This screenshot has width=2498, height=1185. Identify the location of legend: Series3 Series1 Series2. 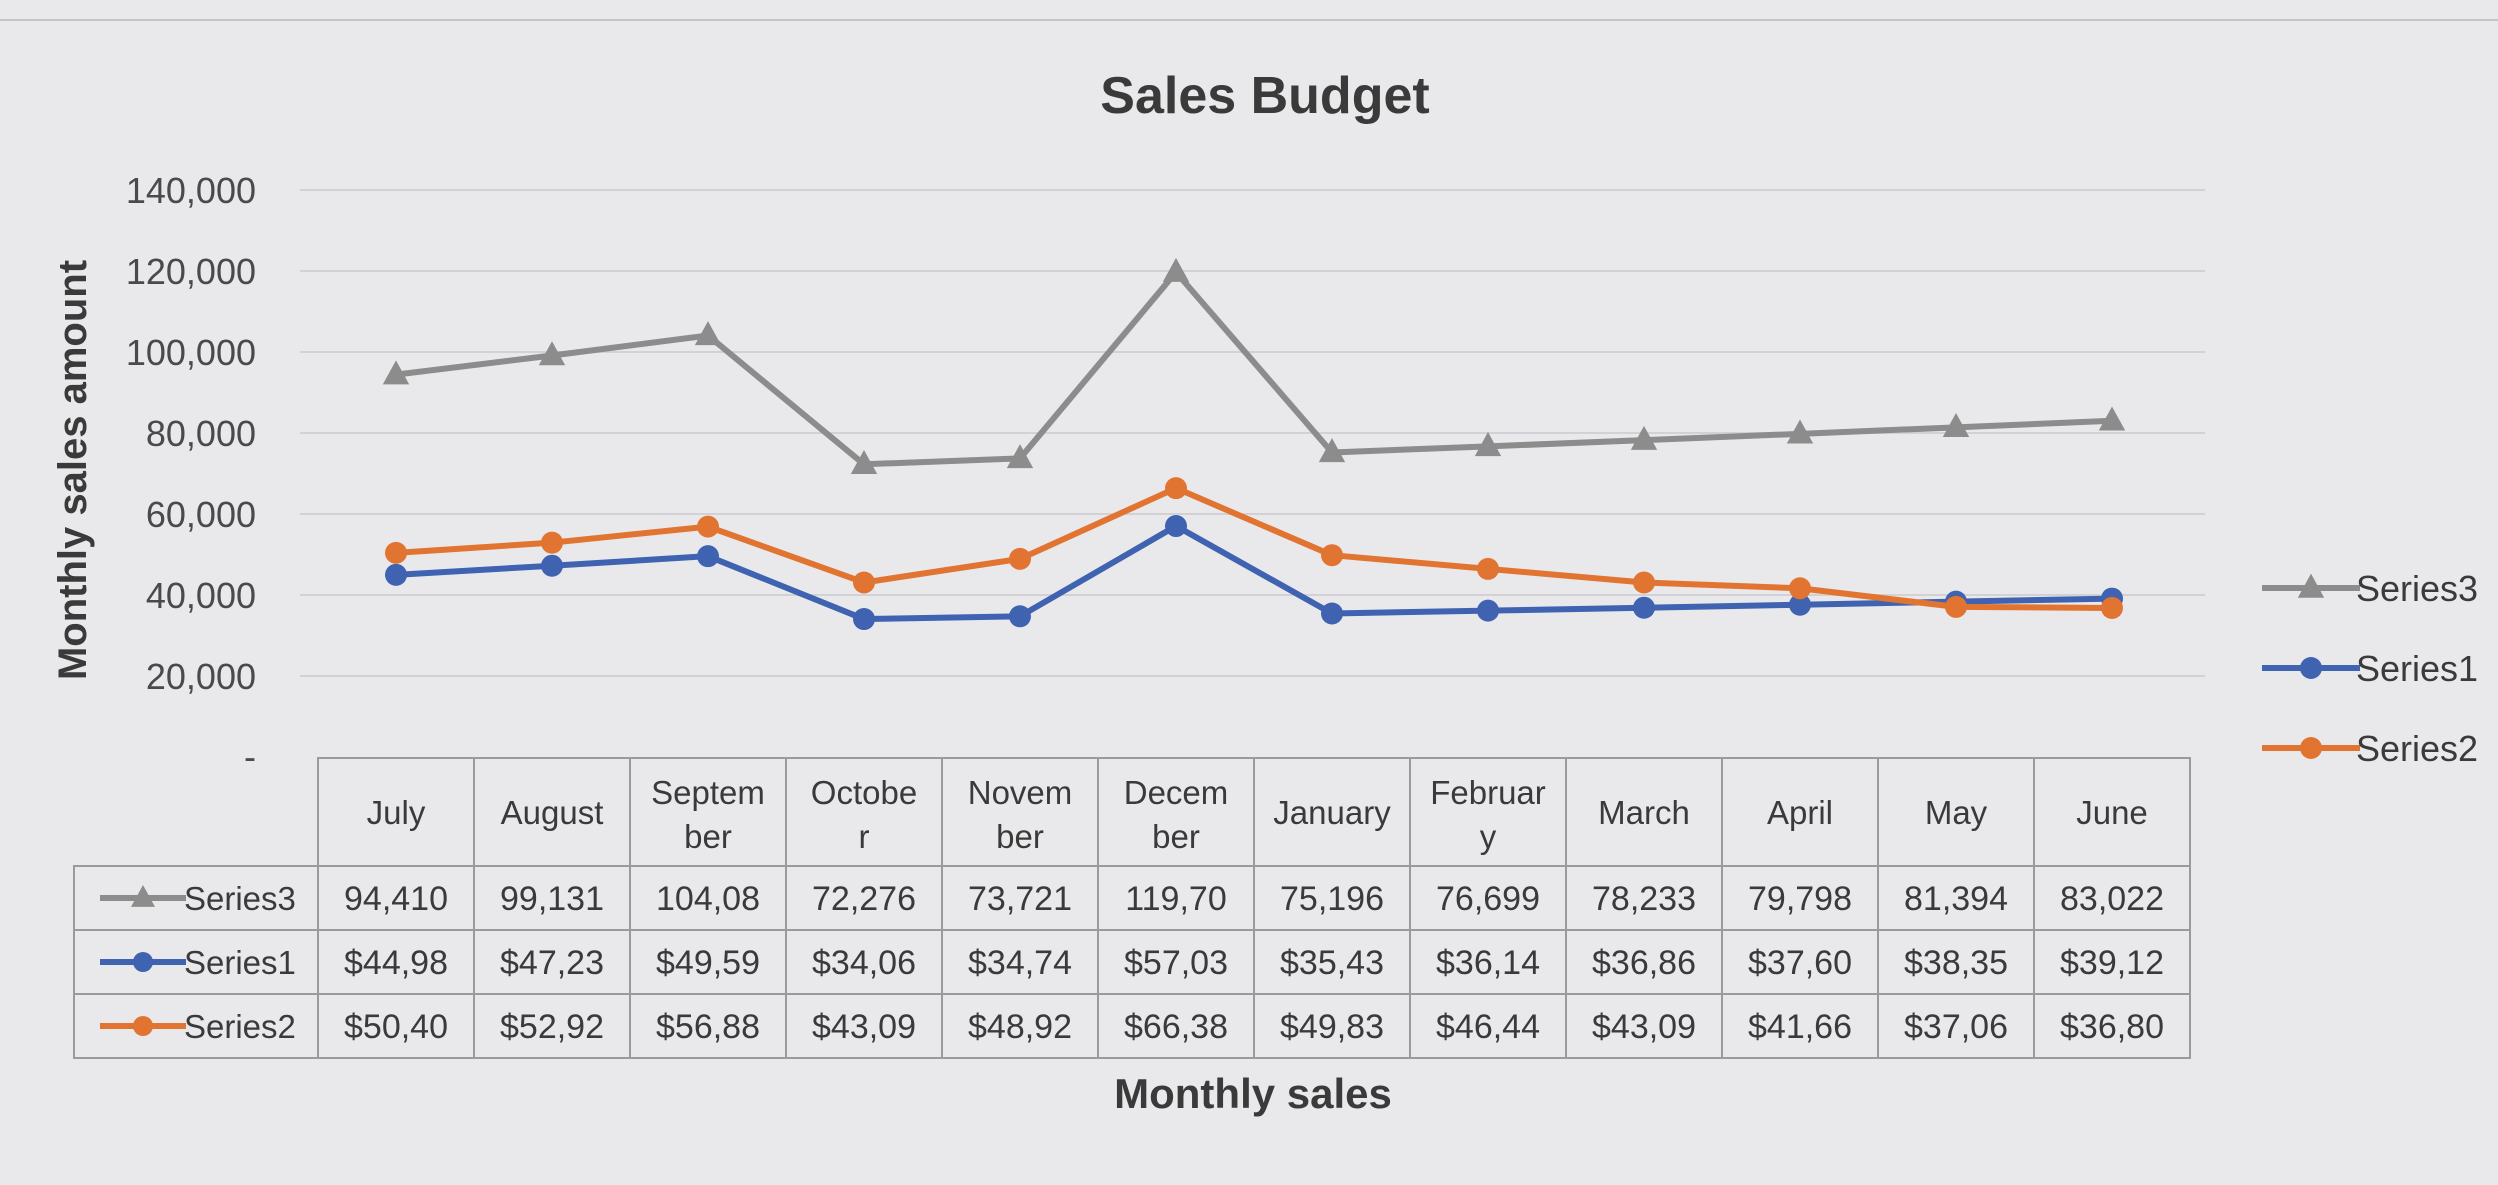
(2370, 668).